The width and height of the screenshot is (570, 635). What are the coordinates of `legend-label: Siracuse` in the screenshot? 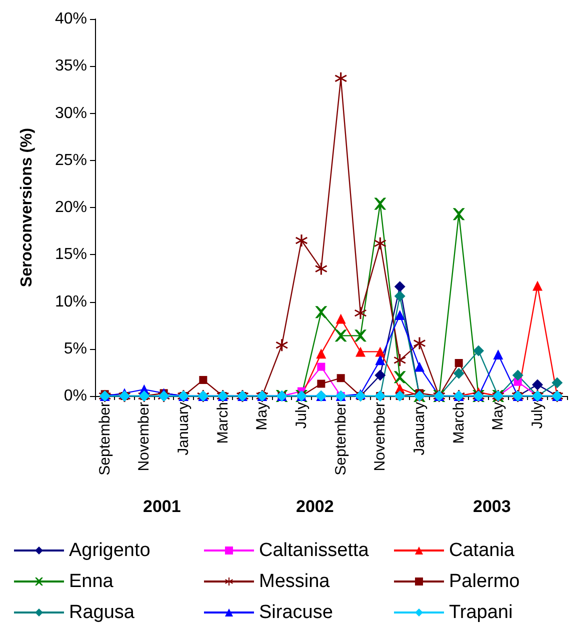 It's located at (296, 612).